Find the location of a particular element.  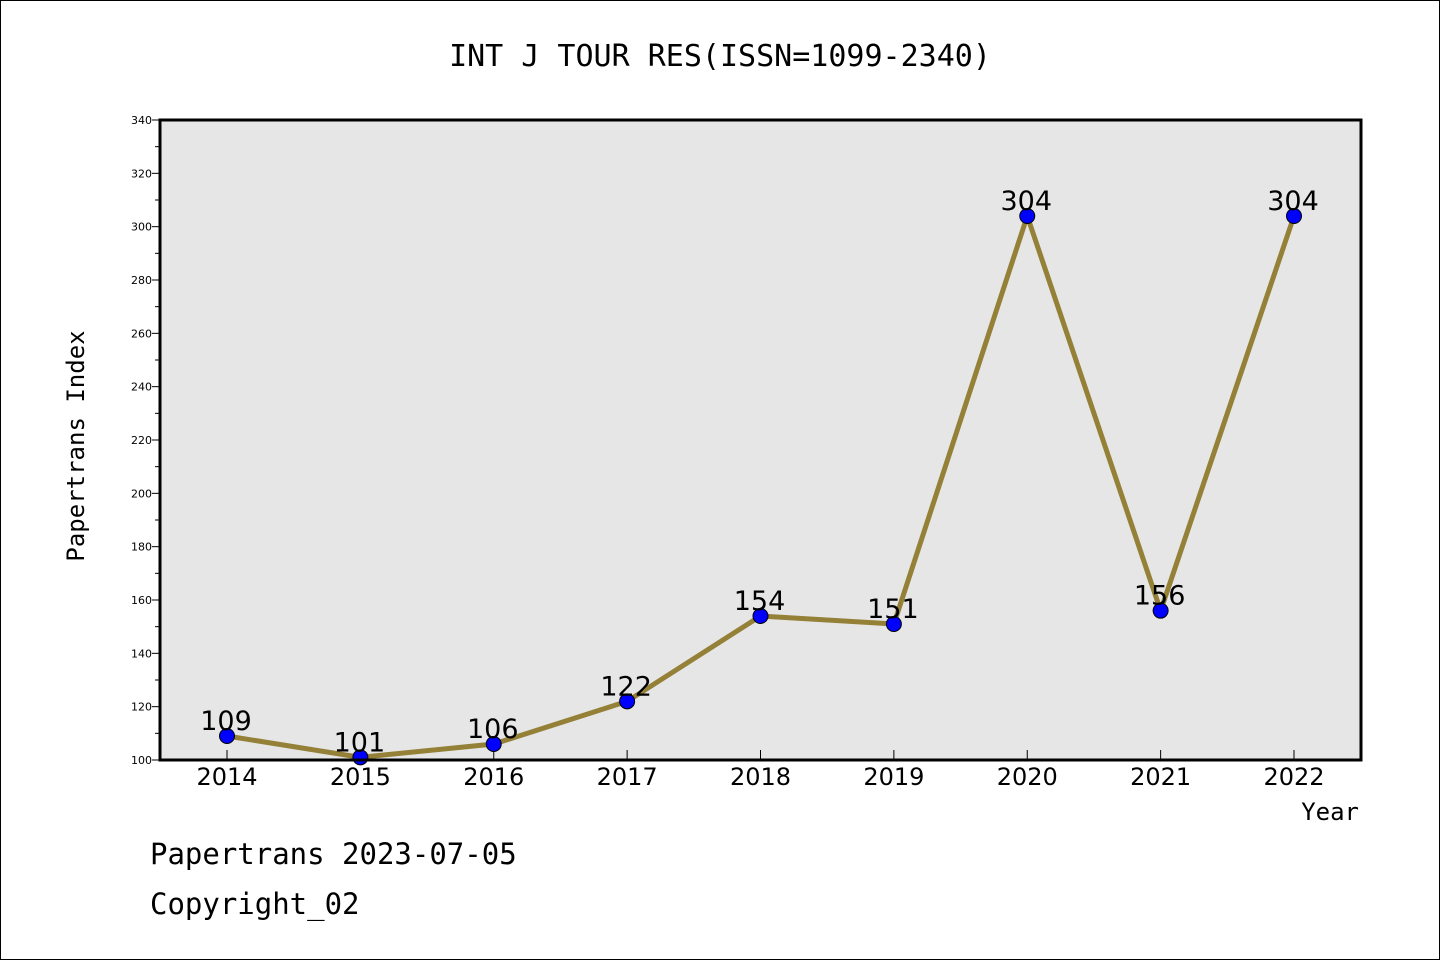

data-label: 122 is located at coordinates (626, 686).